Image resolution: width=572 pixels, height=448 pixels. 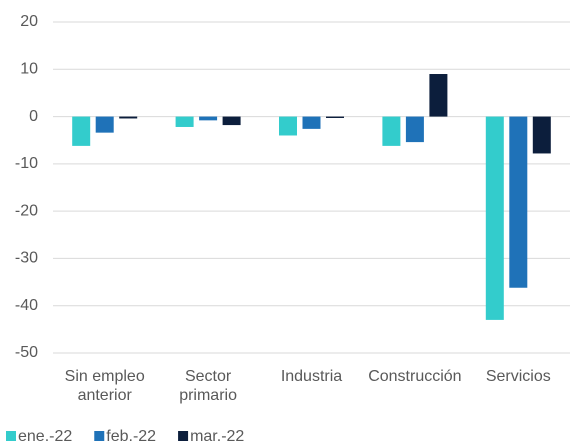 What do you see at coordinates (208, 386) in the screenshot?
I see `x-tick-label: Sector primario` at bounding box center [208, 386].